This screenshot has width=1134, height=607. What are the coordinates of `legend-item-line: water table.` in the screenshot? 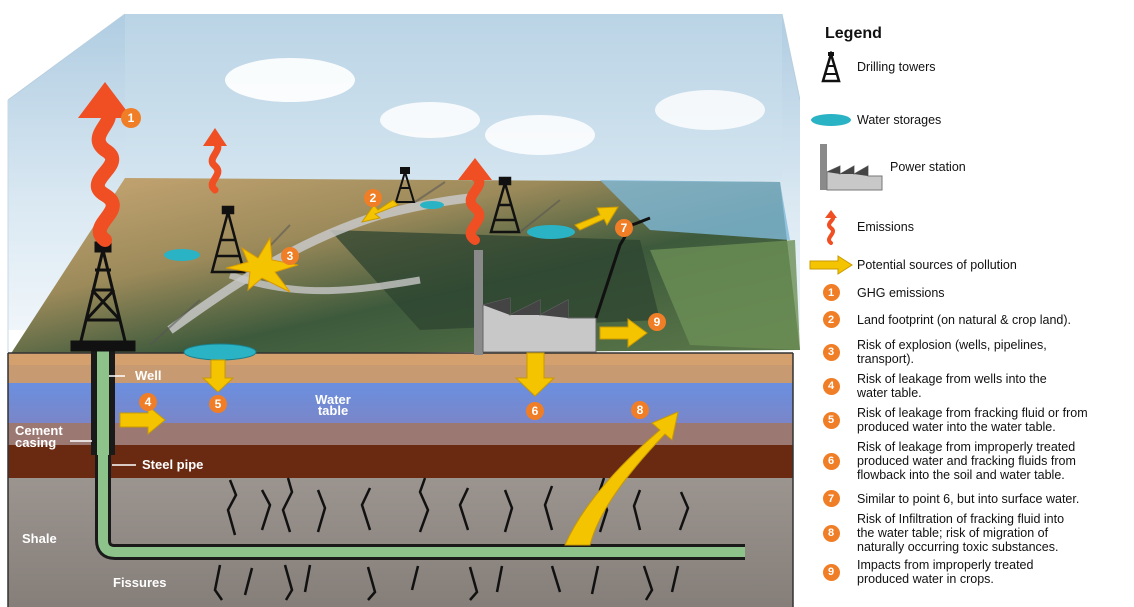 It's located at (889, 393).